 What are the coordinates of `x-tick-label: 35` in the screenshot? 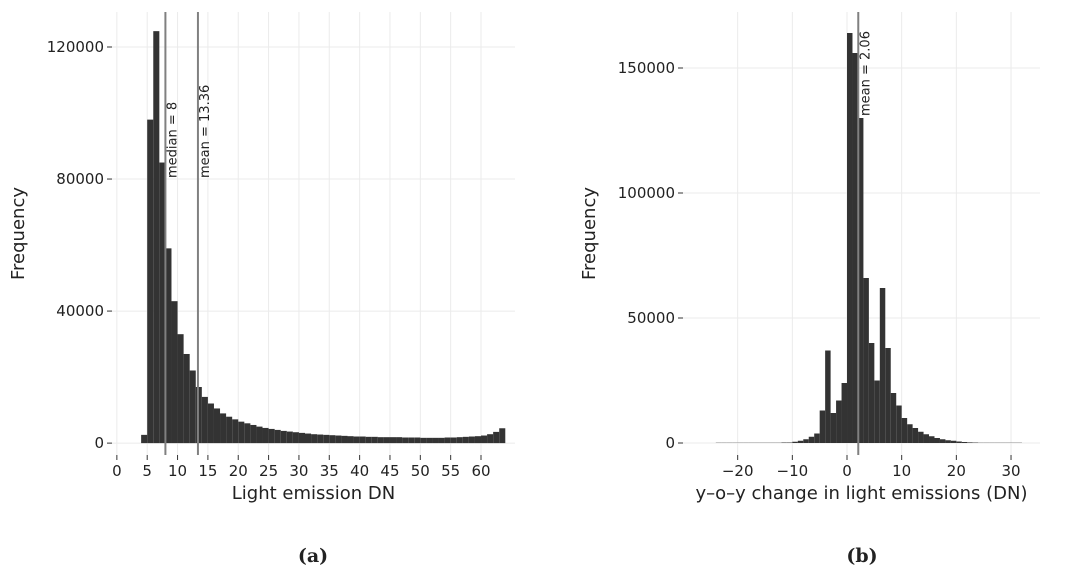 It's located at (329, 471).